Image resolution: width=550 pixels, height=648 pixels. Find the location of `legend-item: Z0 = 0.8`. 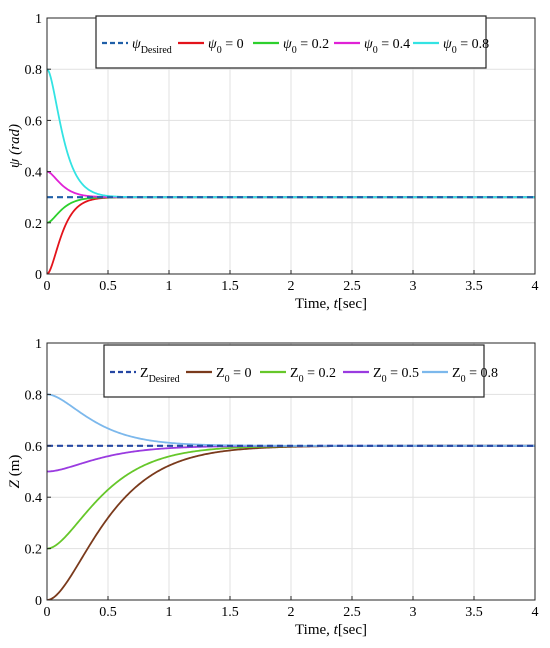

legend-item: Z0 = 0.8 is located at coordinates (460, 375).